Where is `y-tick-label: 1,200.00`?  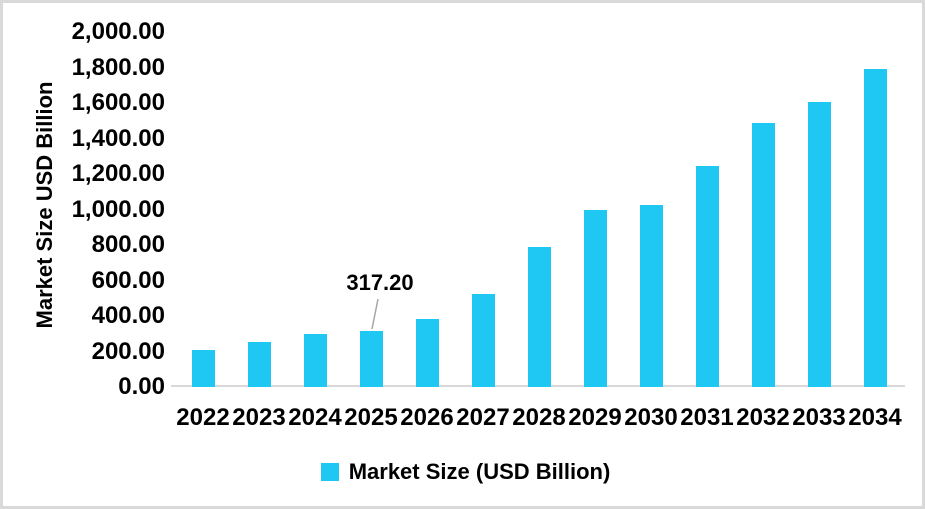
y-tick-label: 1,200.00 is located at coordinates (118, 173).